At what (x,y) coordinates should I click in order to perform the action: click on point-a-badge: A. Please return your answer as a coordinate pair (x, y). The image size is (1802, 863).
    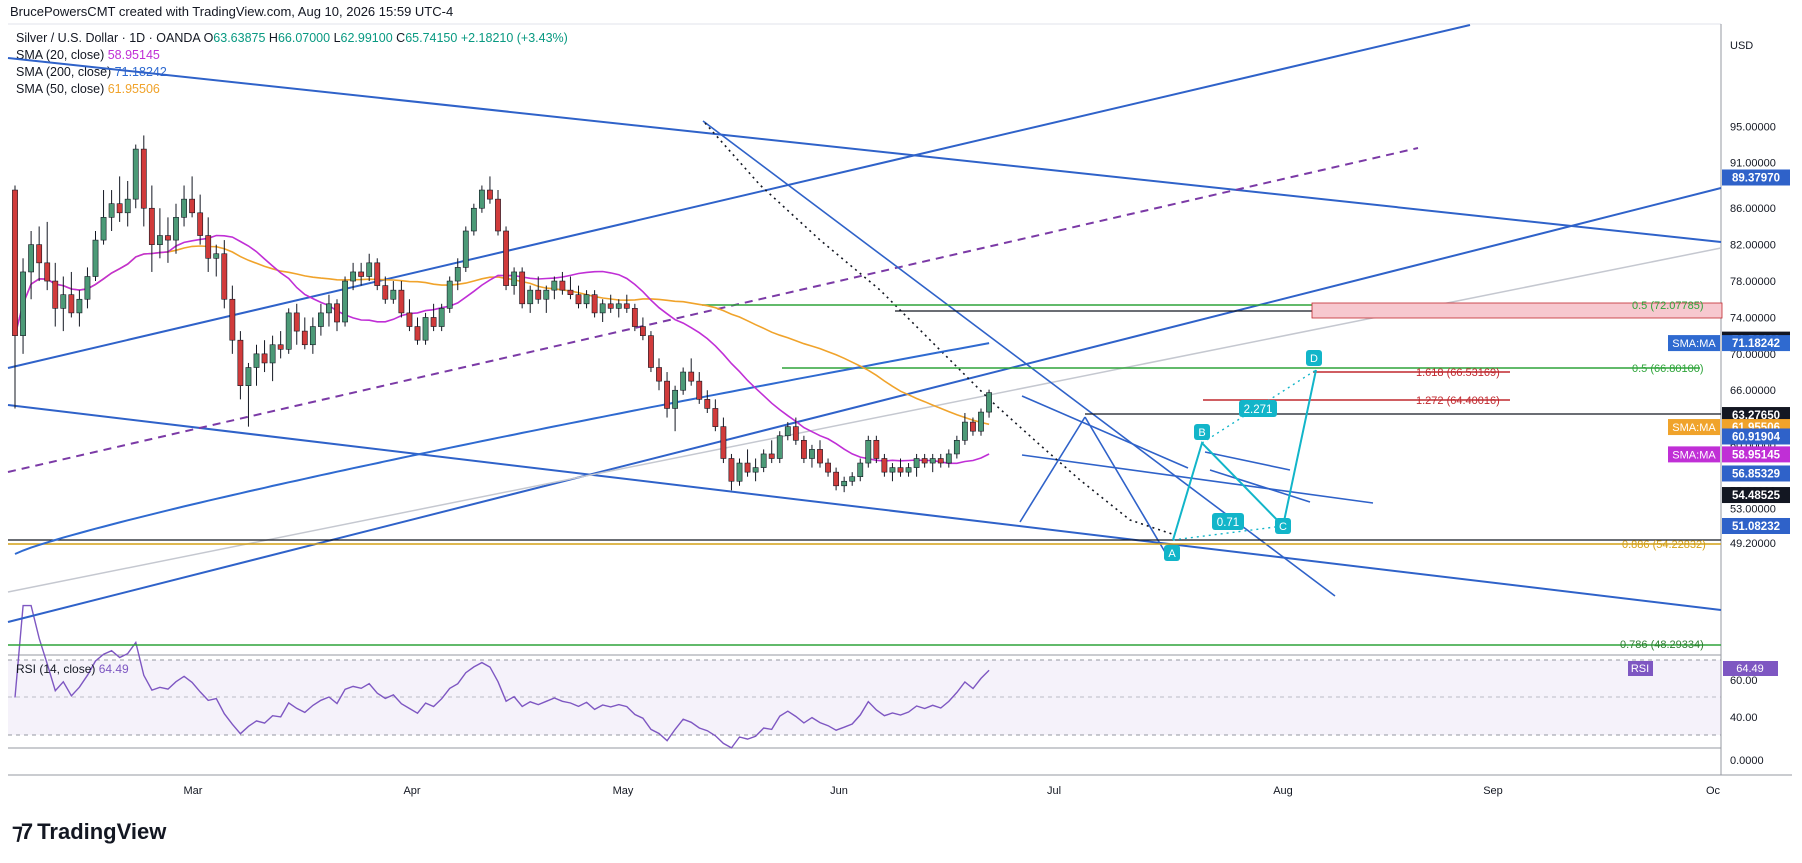
    Looking at the image, I should click on (1172, 553).